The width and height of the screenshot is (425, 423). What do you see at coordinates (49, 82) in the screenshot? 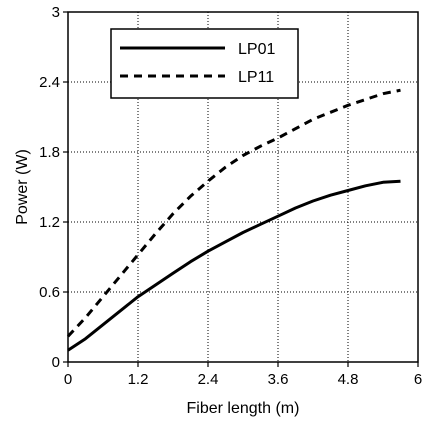
I see `y-tick-label: 2.4` at bounding box center [49, 82].